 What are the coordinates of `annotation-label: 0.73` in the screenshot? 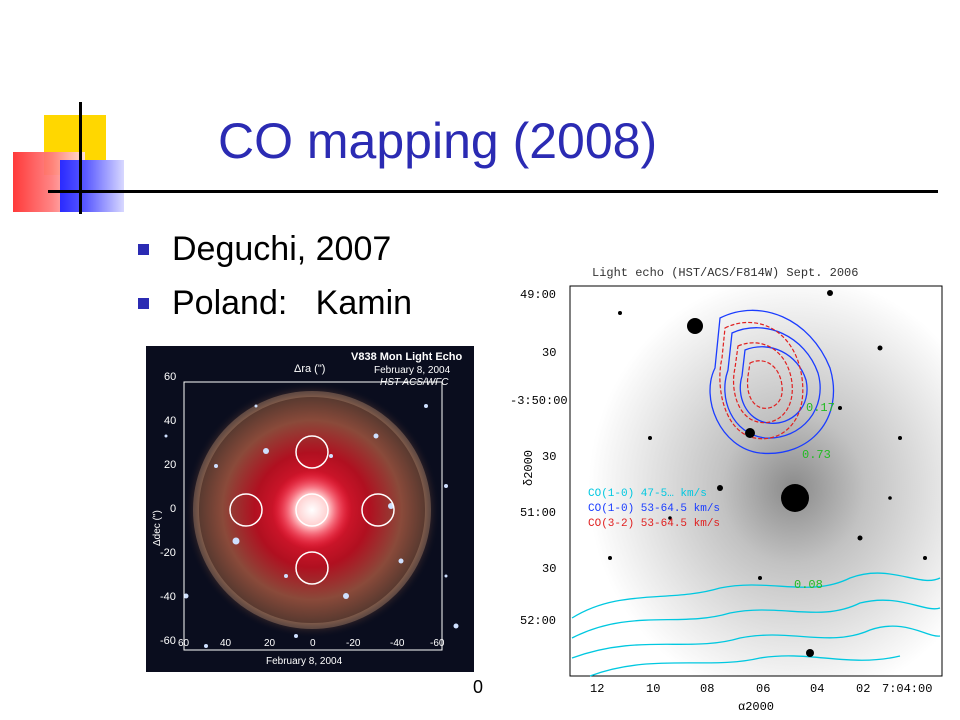 It's located at (816, 455).